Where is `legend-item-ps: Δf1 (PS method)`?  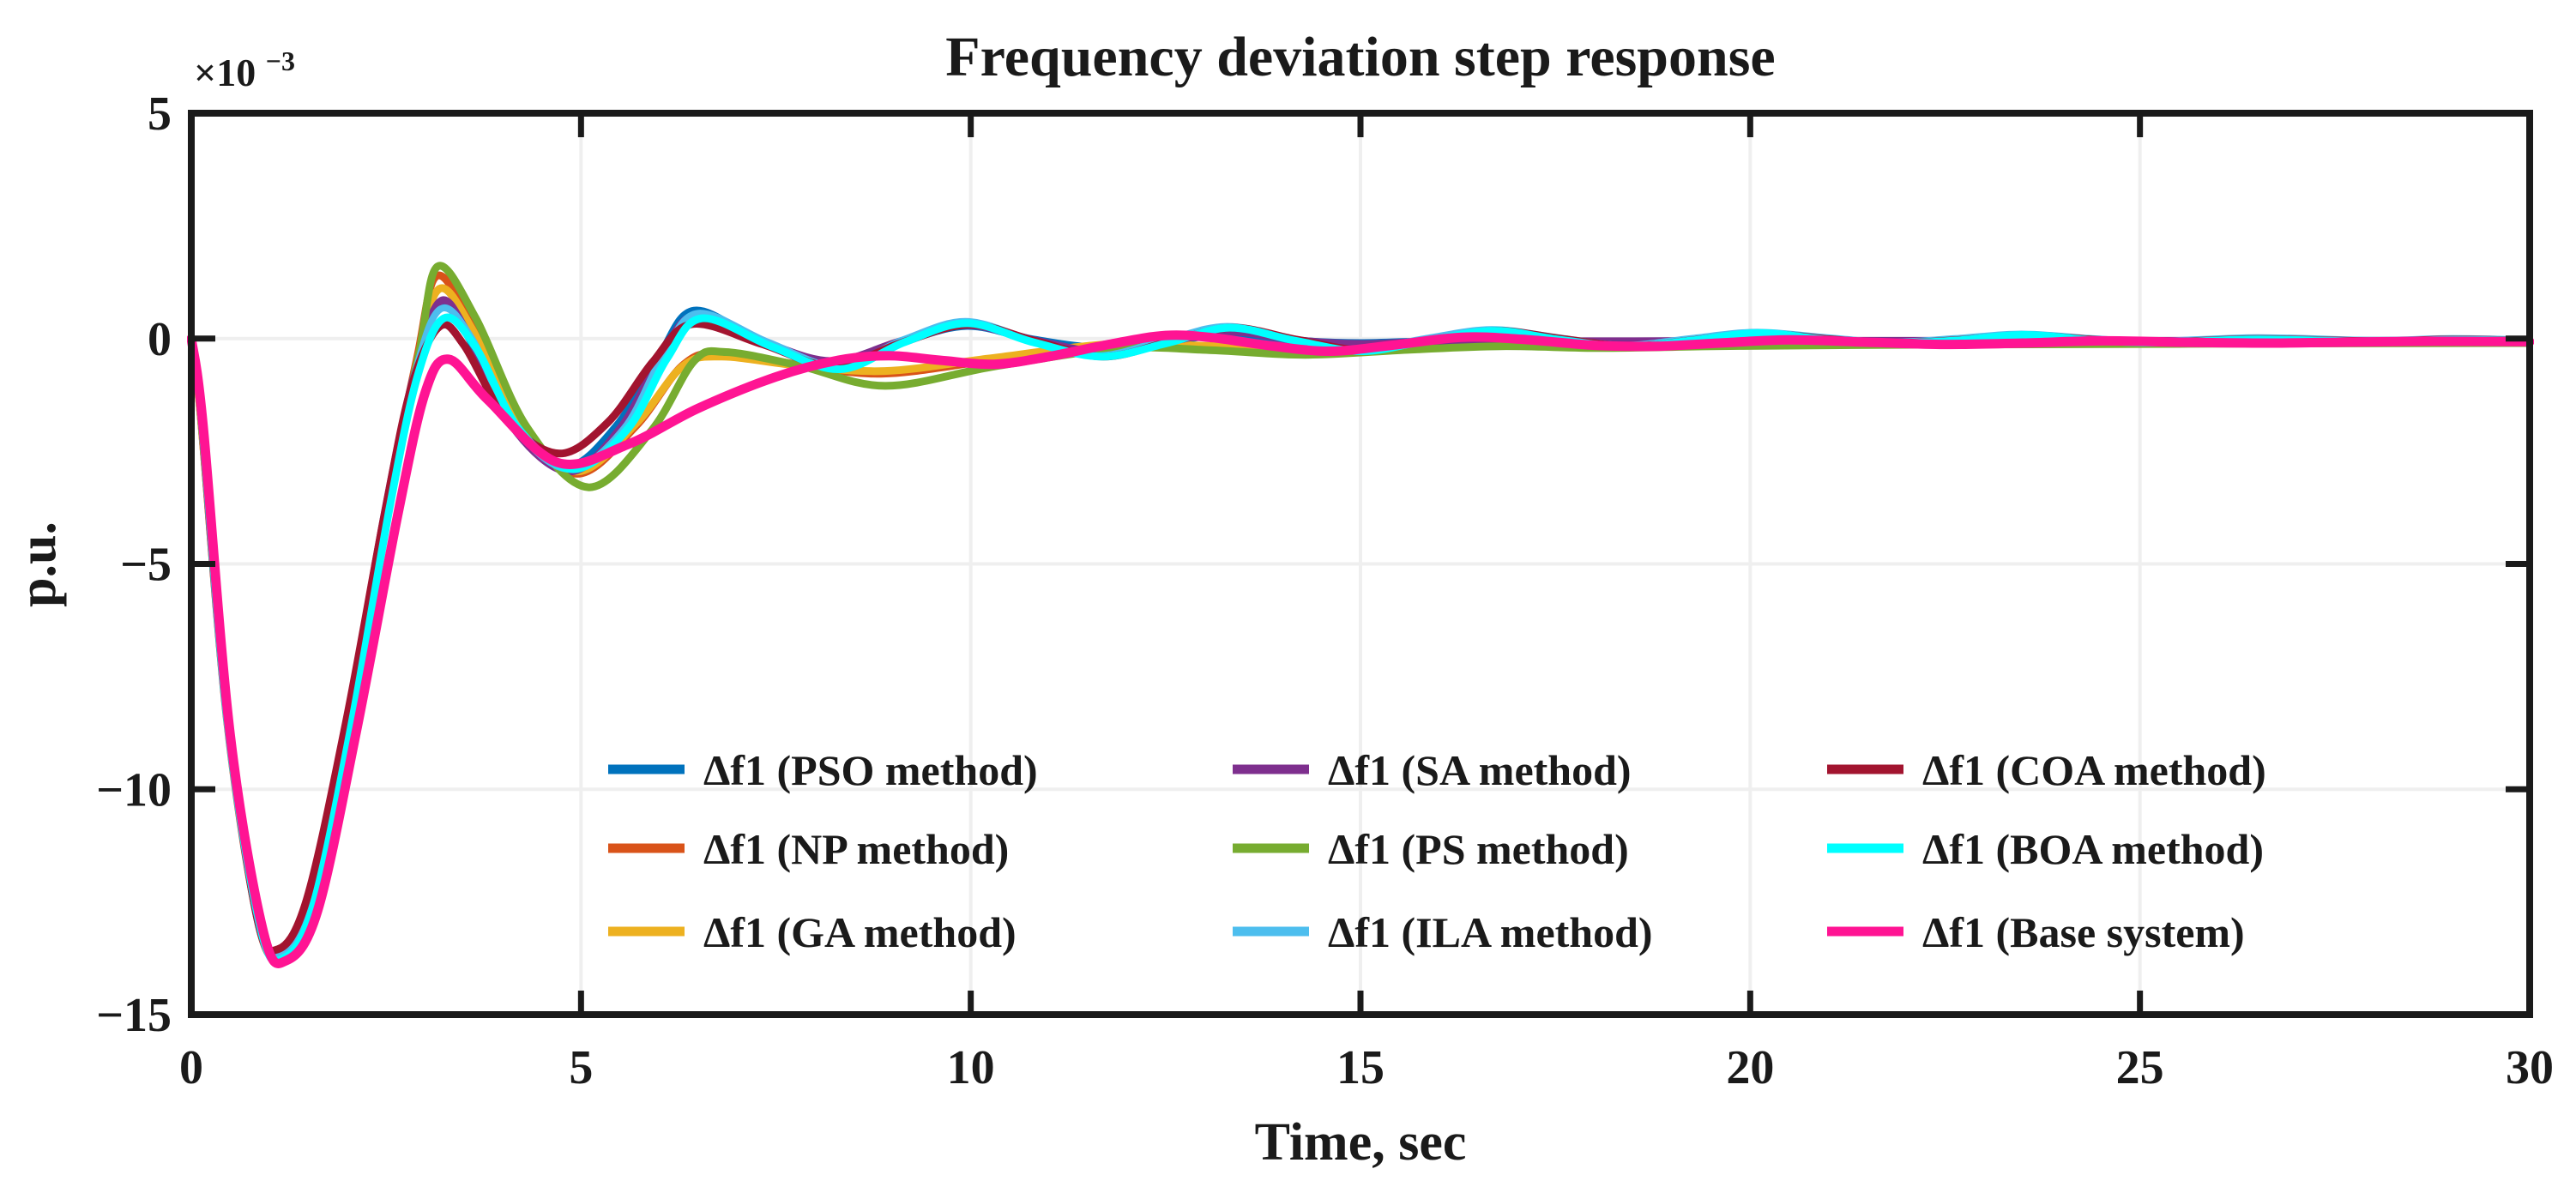
legend-item-ps: Δf1 (PS method) is located at coordinates (1431, 849).